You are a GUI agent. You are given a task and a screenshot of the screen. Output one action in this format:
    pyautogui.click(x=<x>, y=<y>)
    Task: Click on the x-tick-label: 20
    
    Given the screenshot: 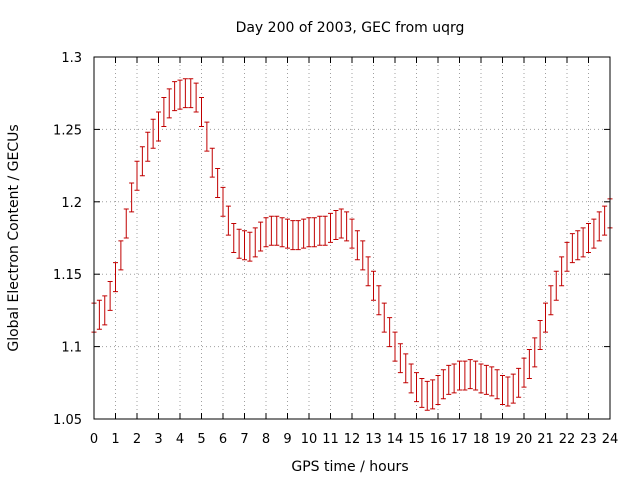 What is the action you would take?
    pyautogui.click(x=524, y=439)
    